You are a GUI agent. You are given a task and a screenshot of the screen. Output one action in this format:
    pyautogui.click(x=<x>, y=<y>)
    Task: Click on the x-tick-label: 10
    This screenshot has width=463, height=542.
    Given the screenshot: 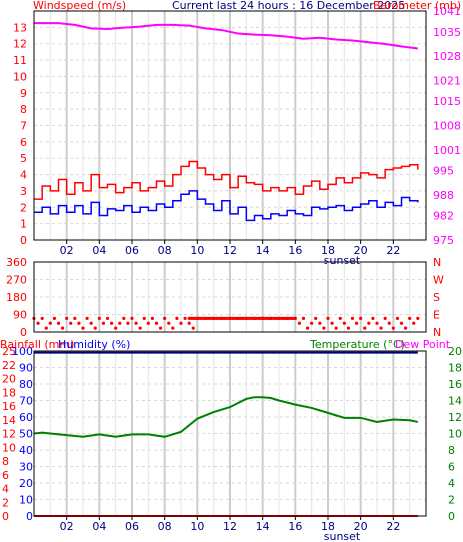 What is the action you would take?
    pyautogui.click(x=197, y=250)
    